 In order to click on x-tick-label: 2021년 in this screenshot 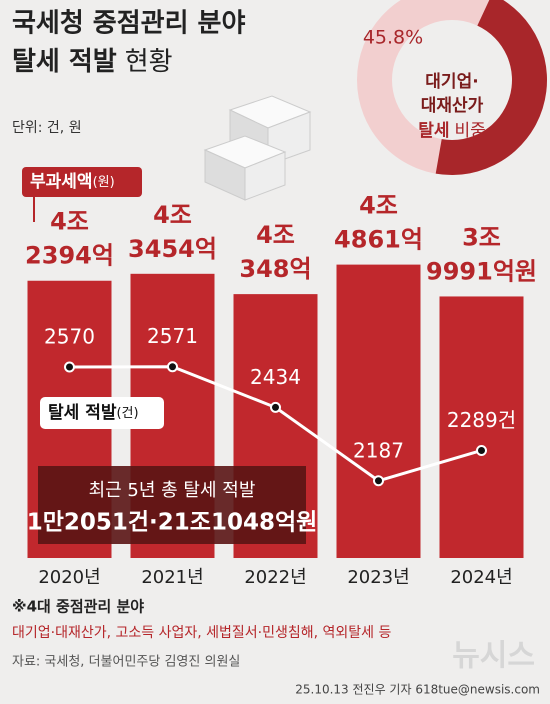, I will do `click(172, 577)`.